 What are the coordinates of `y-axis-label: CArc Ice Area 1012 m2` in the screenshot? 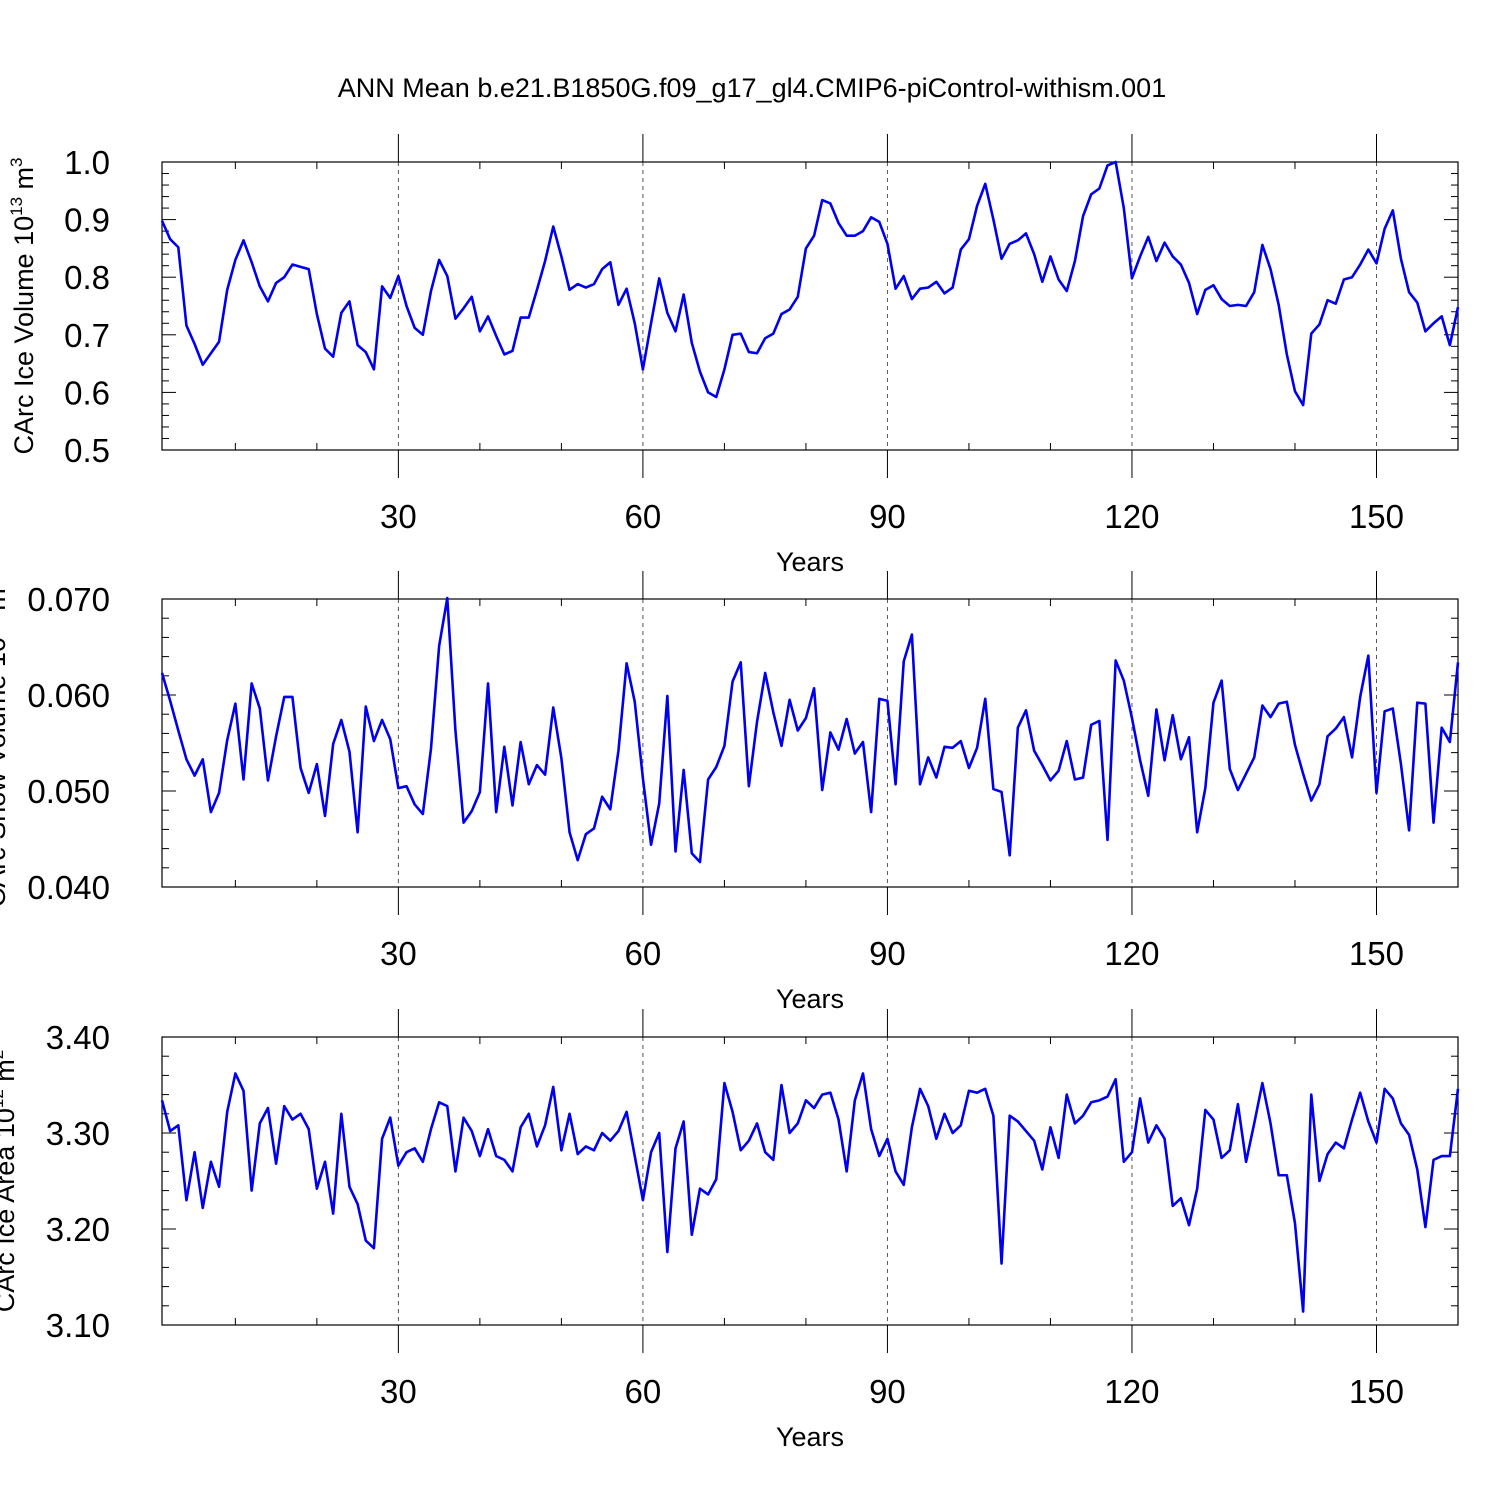 It's located at (10, 1181).